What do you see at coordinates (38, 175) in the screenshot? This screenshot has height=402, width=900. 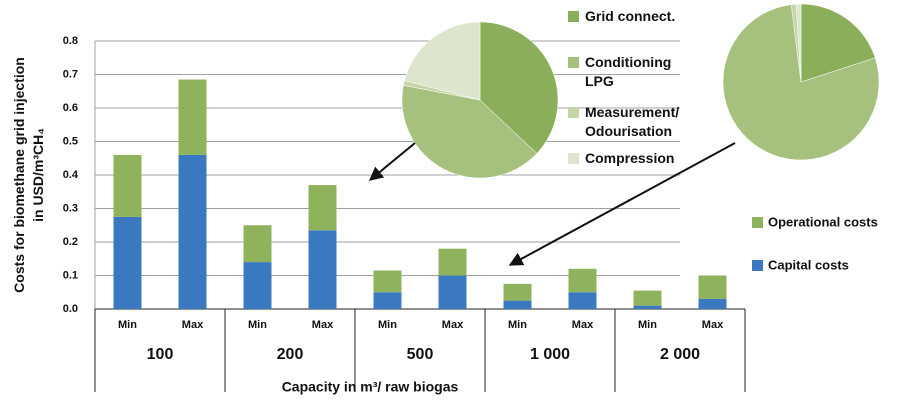 I see `y-axis-title-line: in USD/m³CH₄` at bounding box center [38, 175].